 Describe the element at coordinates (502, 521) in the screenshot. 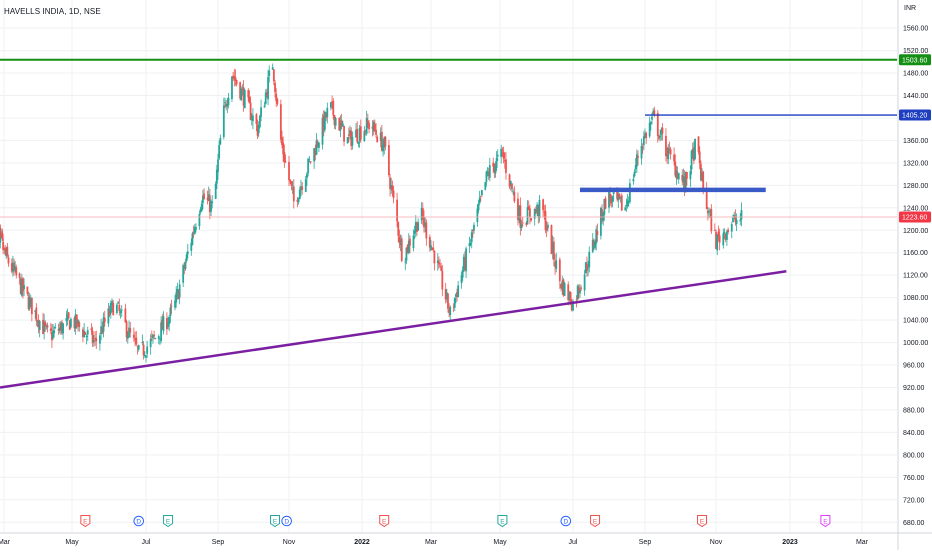

I see `earnings-marker` at that location.